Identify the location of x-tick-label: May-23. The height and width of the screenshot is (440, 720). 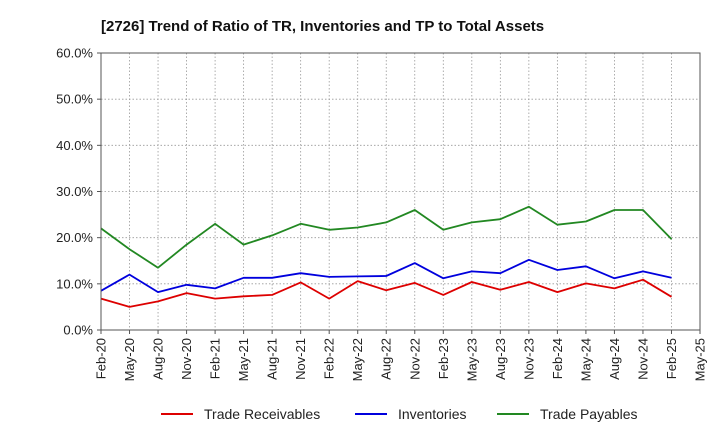
(471, 359).